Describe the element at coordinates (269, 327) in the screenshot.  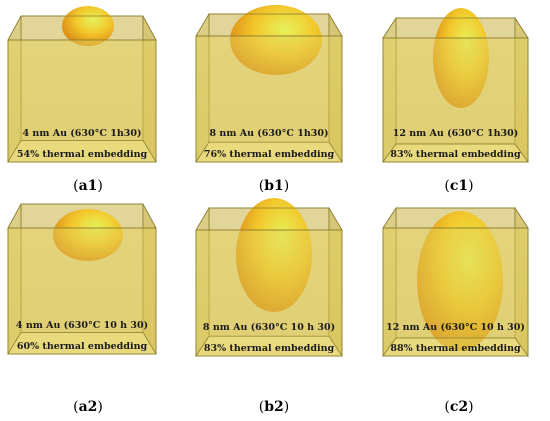
I see `deposition-label: 8 nm Au (630°C 10 h 30)` at that location.